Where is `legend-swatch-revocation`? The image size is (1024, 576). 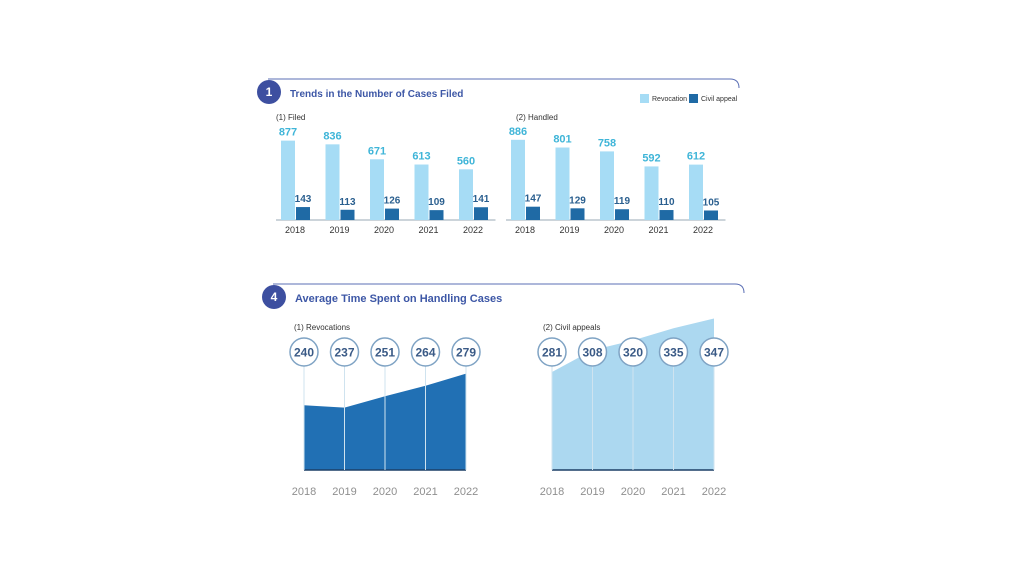
legend-swatch-revocation is located at coordinates (644, 98).